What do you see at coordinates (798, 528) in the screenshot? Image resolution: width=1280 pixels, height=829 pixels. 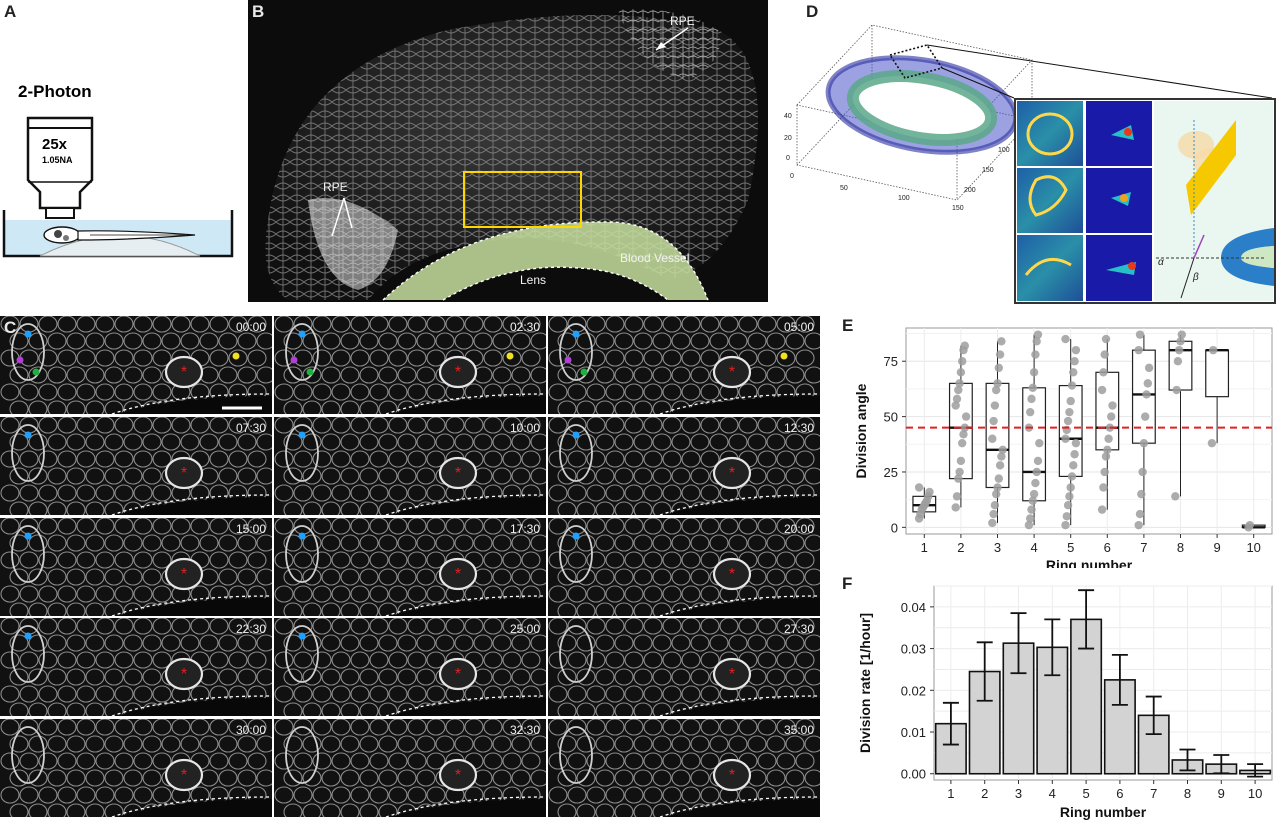 I see `timestamp-label: 20:00` at bounding box center [798, 528].